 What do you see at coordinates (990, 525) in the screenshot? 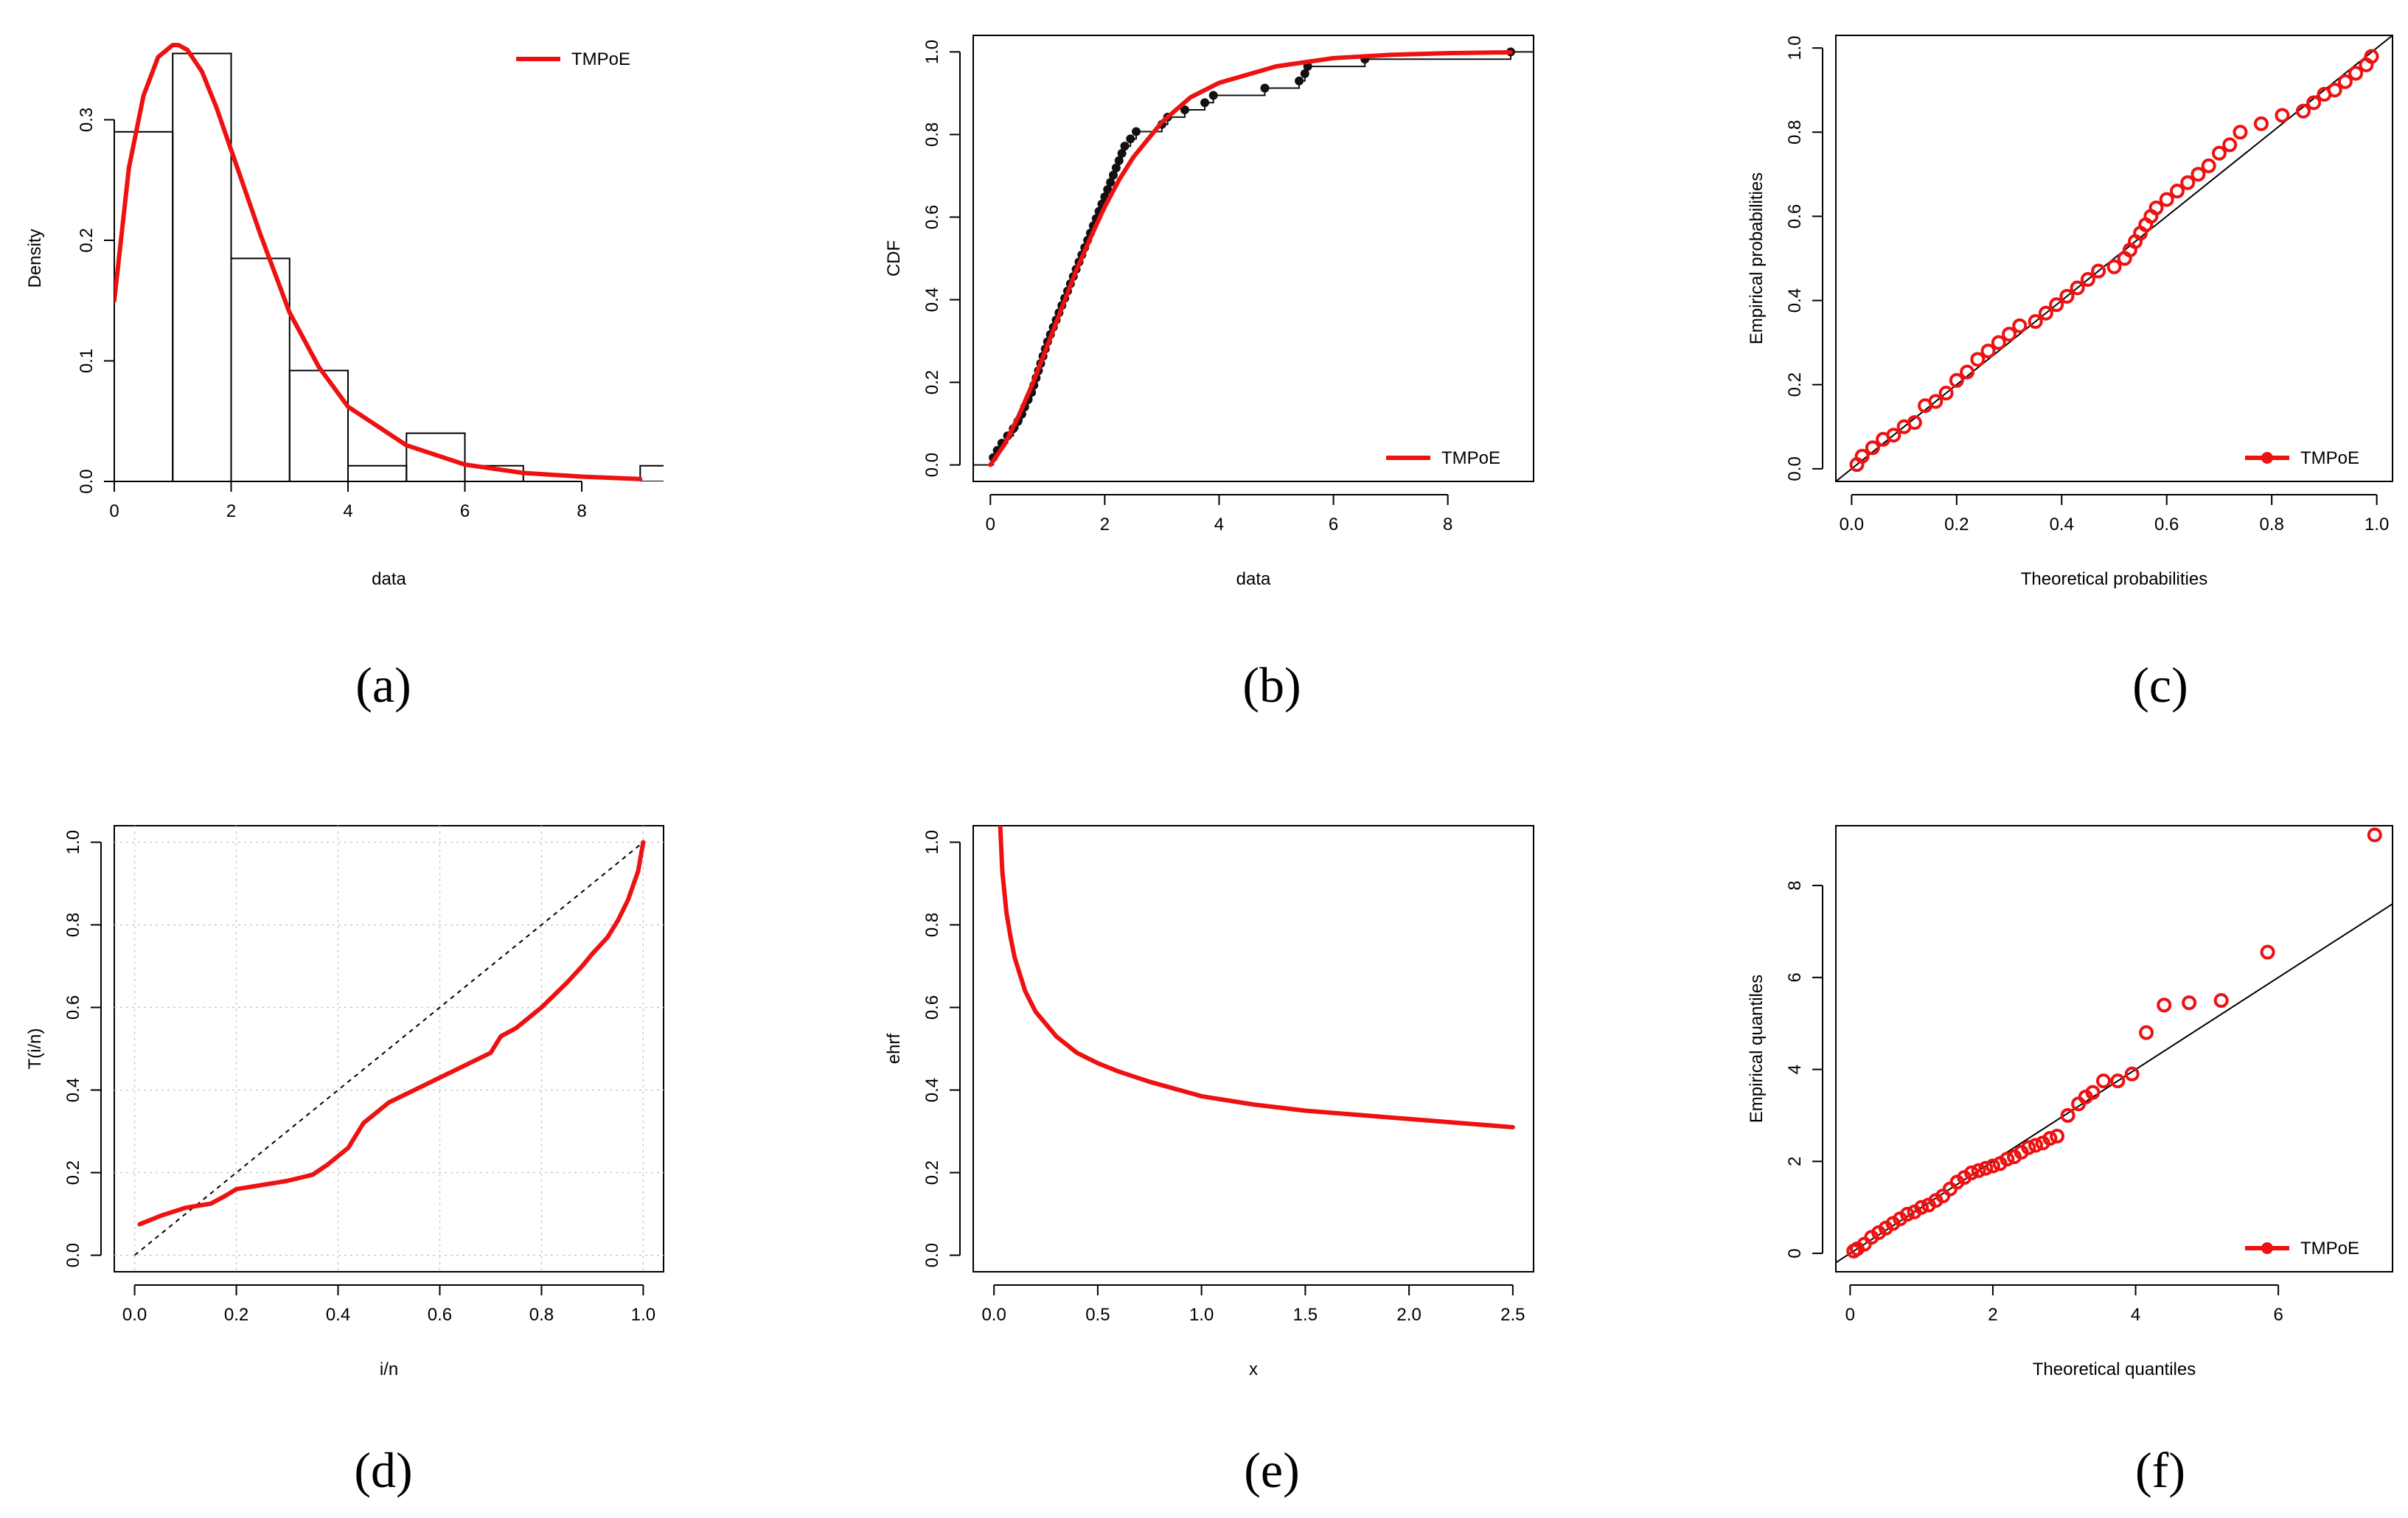
I see `x-tick-label: 0` at bounding box center [990, 525].